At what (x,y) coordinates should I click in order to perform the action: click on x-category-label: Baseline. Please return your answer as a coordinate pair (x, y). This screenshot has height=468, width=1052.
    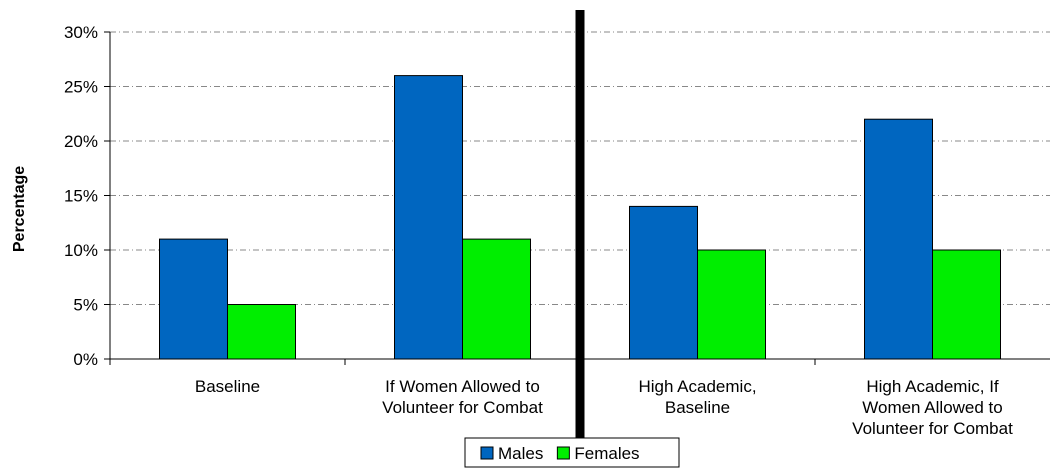
    Looking at the image, I should click on (227, 386).